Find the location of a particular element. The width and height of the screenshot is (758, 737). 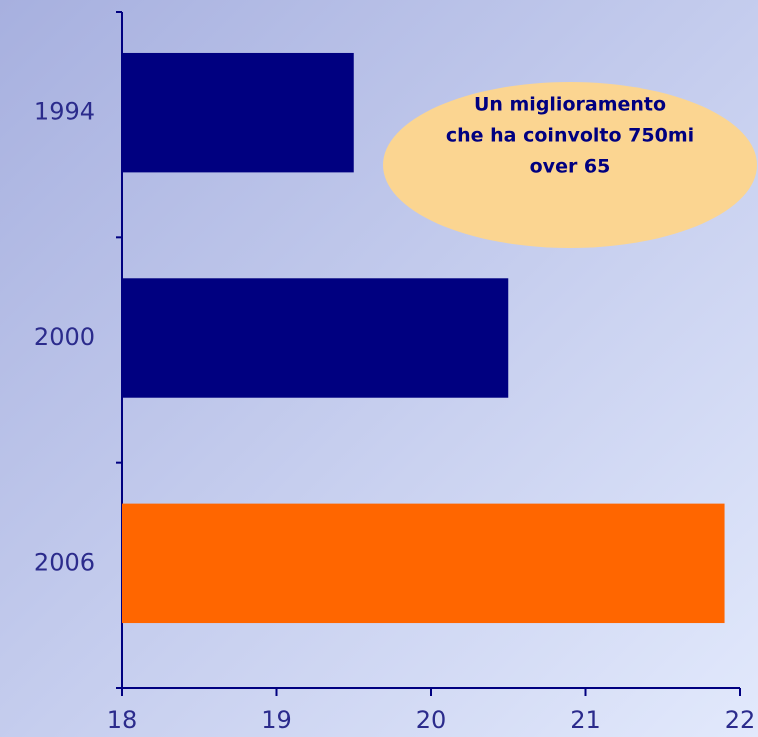

annotation-text: che ha coinvolto 750mi is located at coordinates (570, 136).